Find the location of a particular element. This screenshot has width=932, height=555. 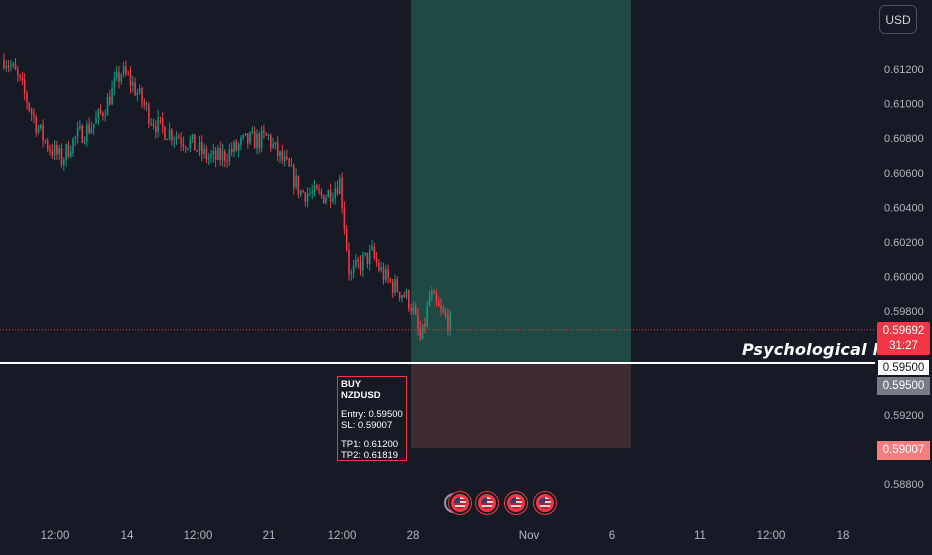

last-price-tag: 0.59692 31:27 is located at coordinates (903, 338).